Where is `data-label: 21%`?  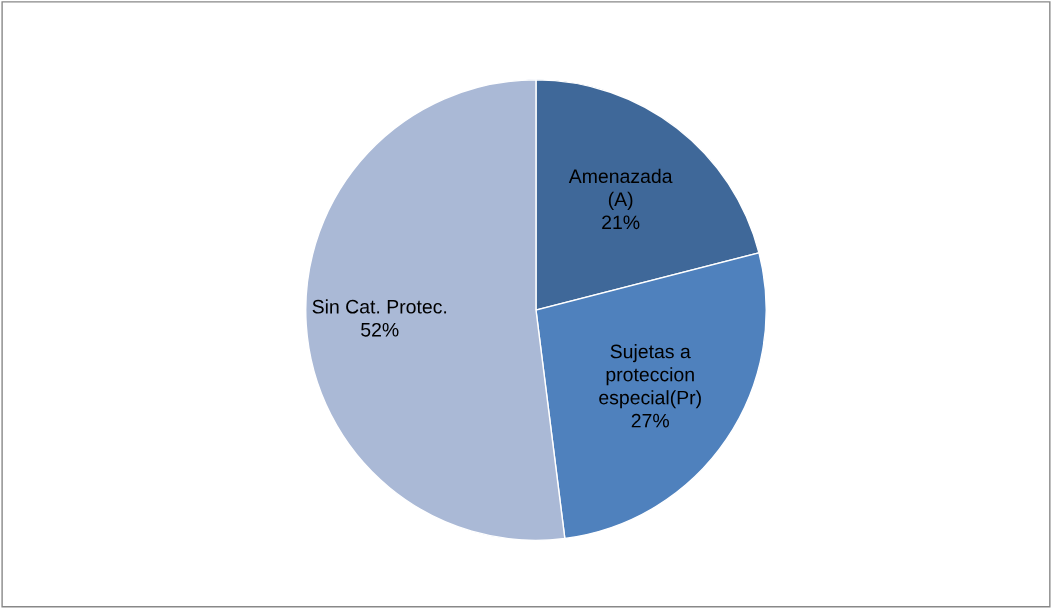 data-label: 21% is located at coordinates (621, 222).